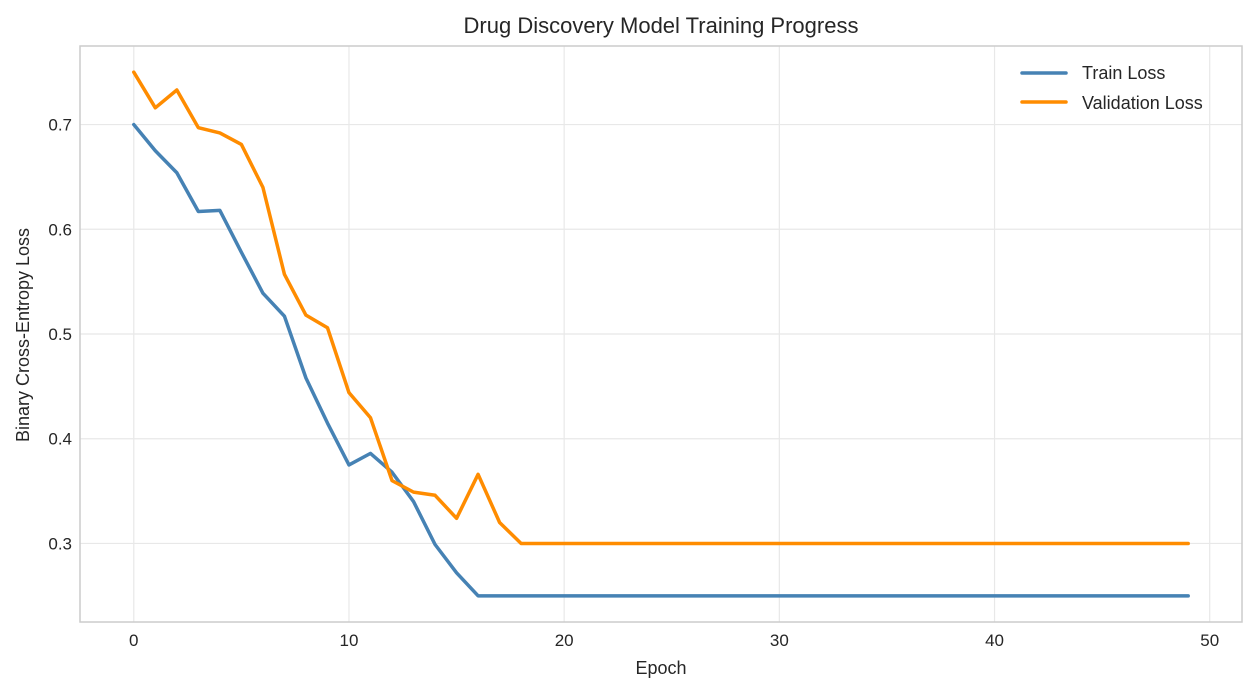  What do you see at coordinates (60, 543) in the screenshot?
I see `y-tick-label: 0.3` at bounding box center [60, 543].